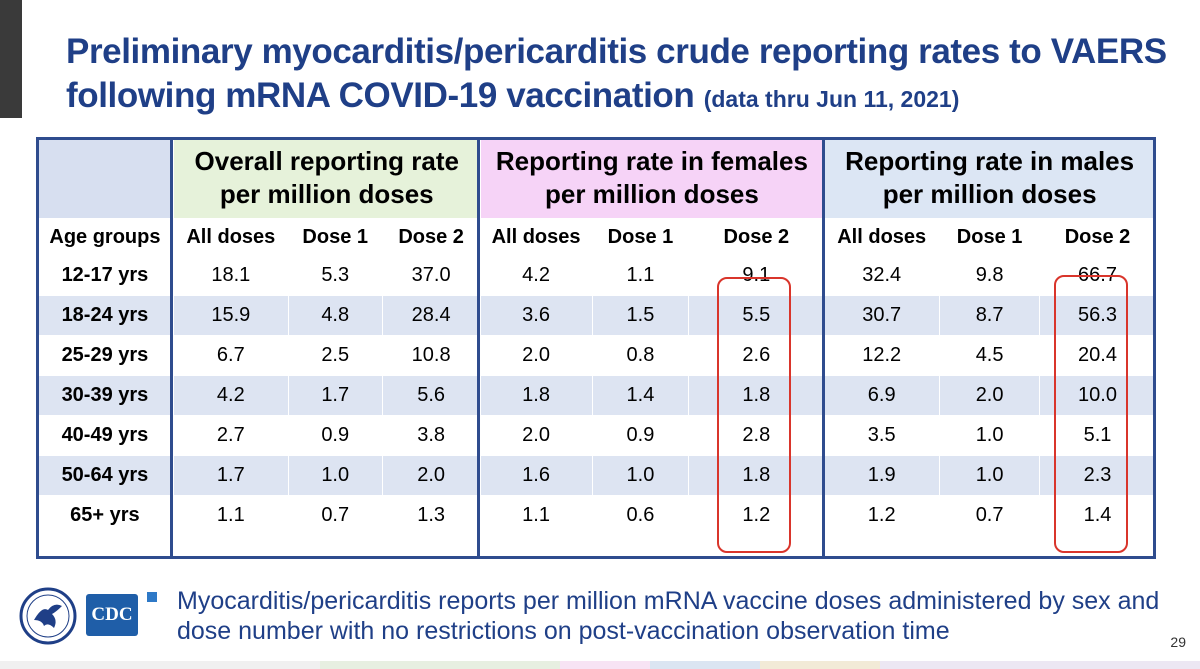  Describe the element at coordinates (83, 616) in the screenshot. I see `hhs-cdc-logo: CDC` at that location.